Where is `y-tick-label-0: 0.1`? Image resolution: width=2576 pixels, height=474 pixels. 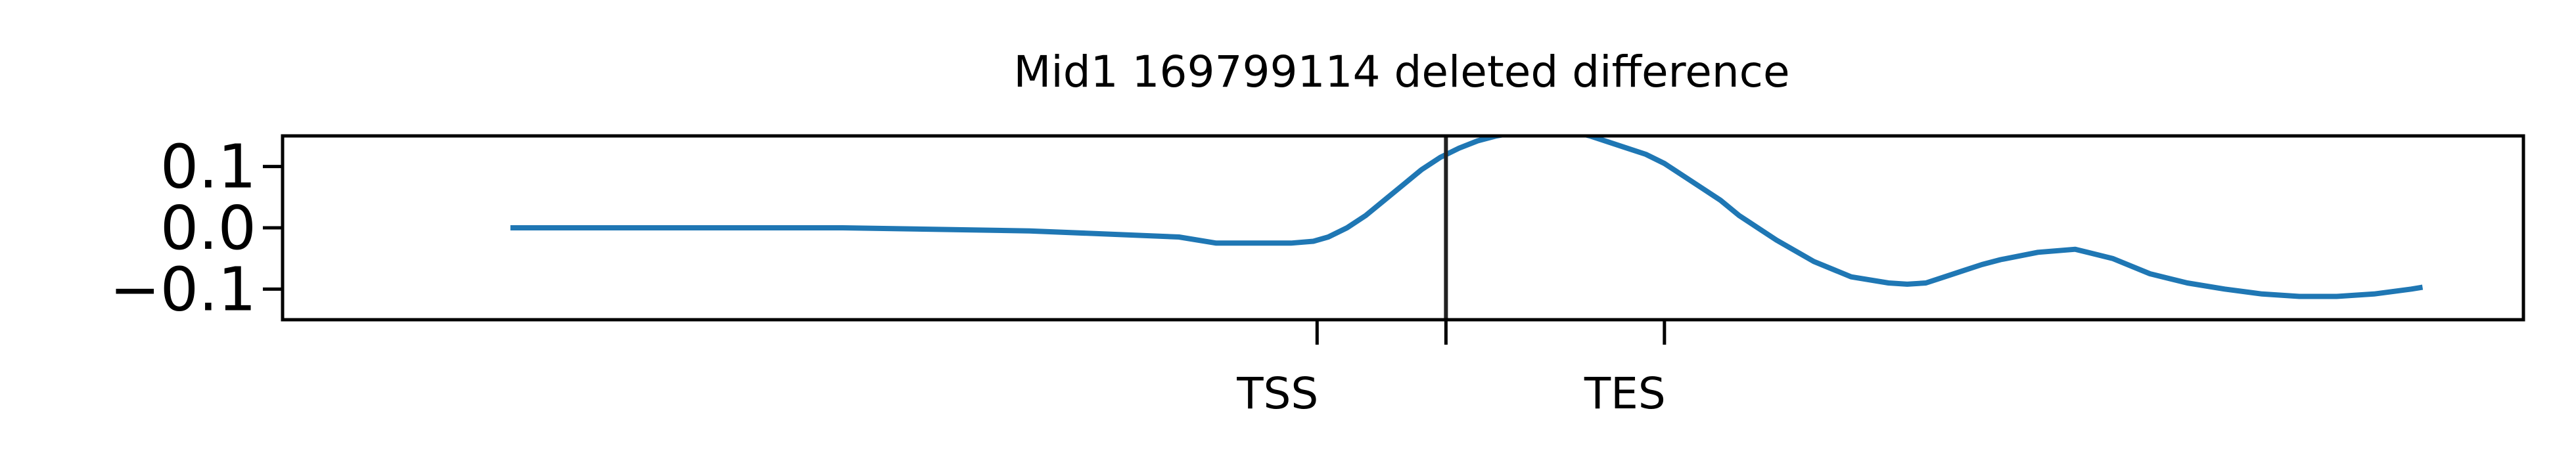
y-tick-label-0: 0.1 is located at coordinates (208, 167).